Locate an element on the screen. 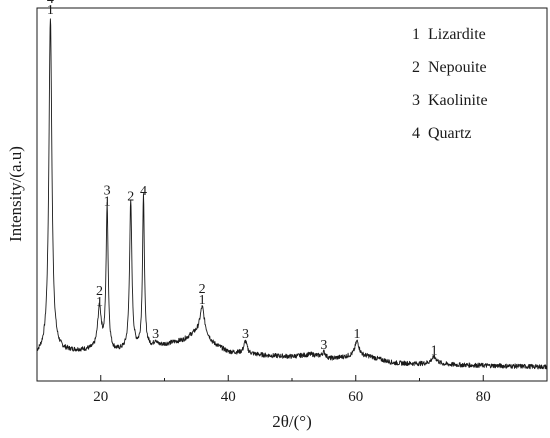  x-tick-label: 20 is located at coordinates (100, 397).